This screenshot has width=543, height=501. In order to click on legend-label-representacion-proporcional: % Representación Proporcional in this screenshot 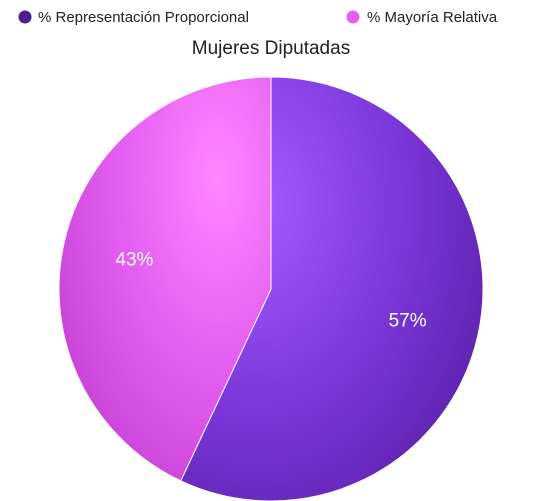, I will do `click(143, 17)`.